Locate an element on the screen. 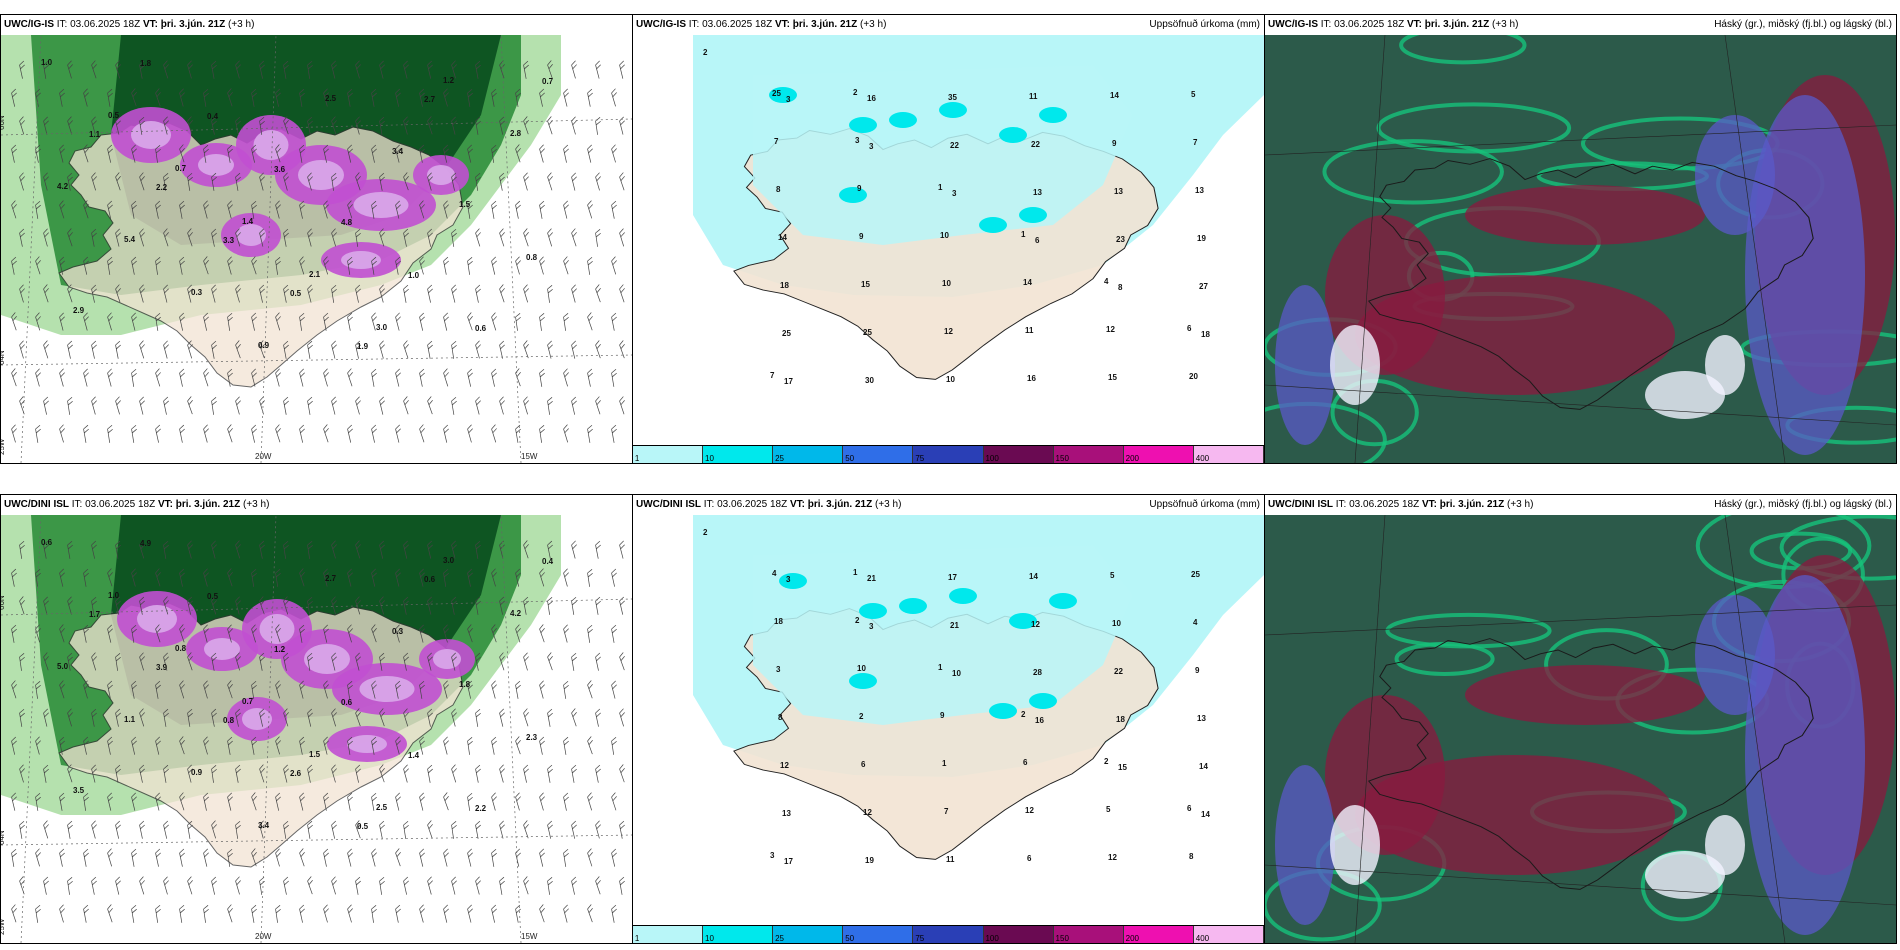 Image resolution: width=1900 pixels, height=950 pixels. precip-value-label: 11 is located at coordinates (1033, 96).